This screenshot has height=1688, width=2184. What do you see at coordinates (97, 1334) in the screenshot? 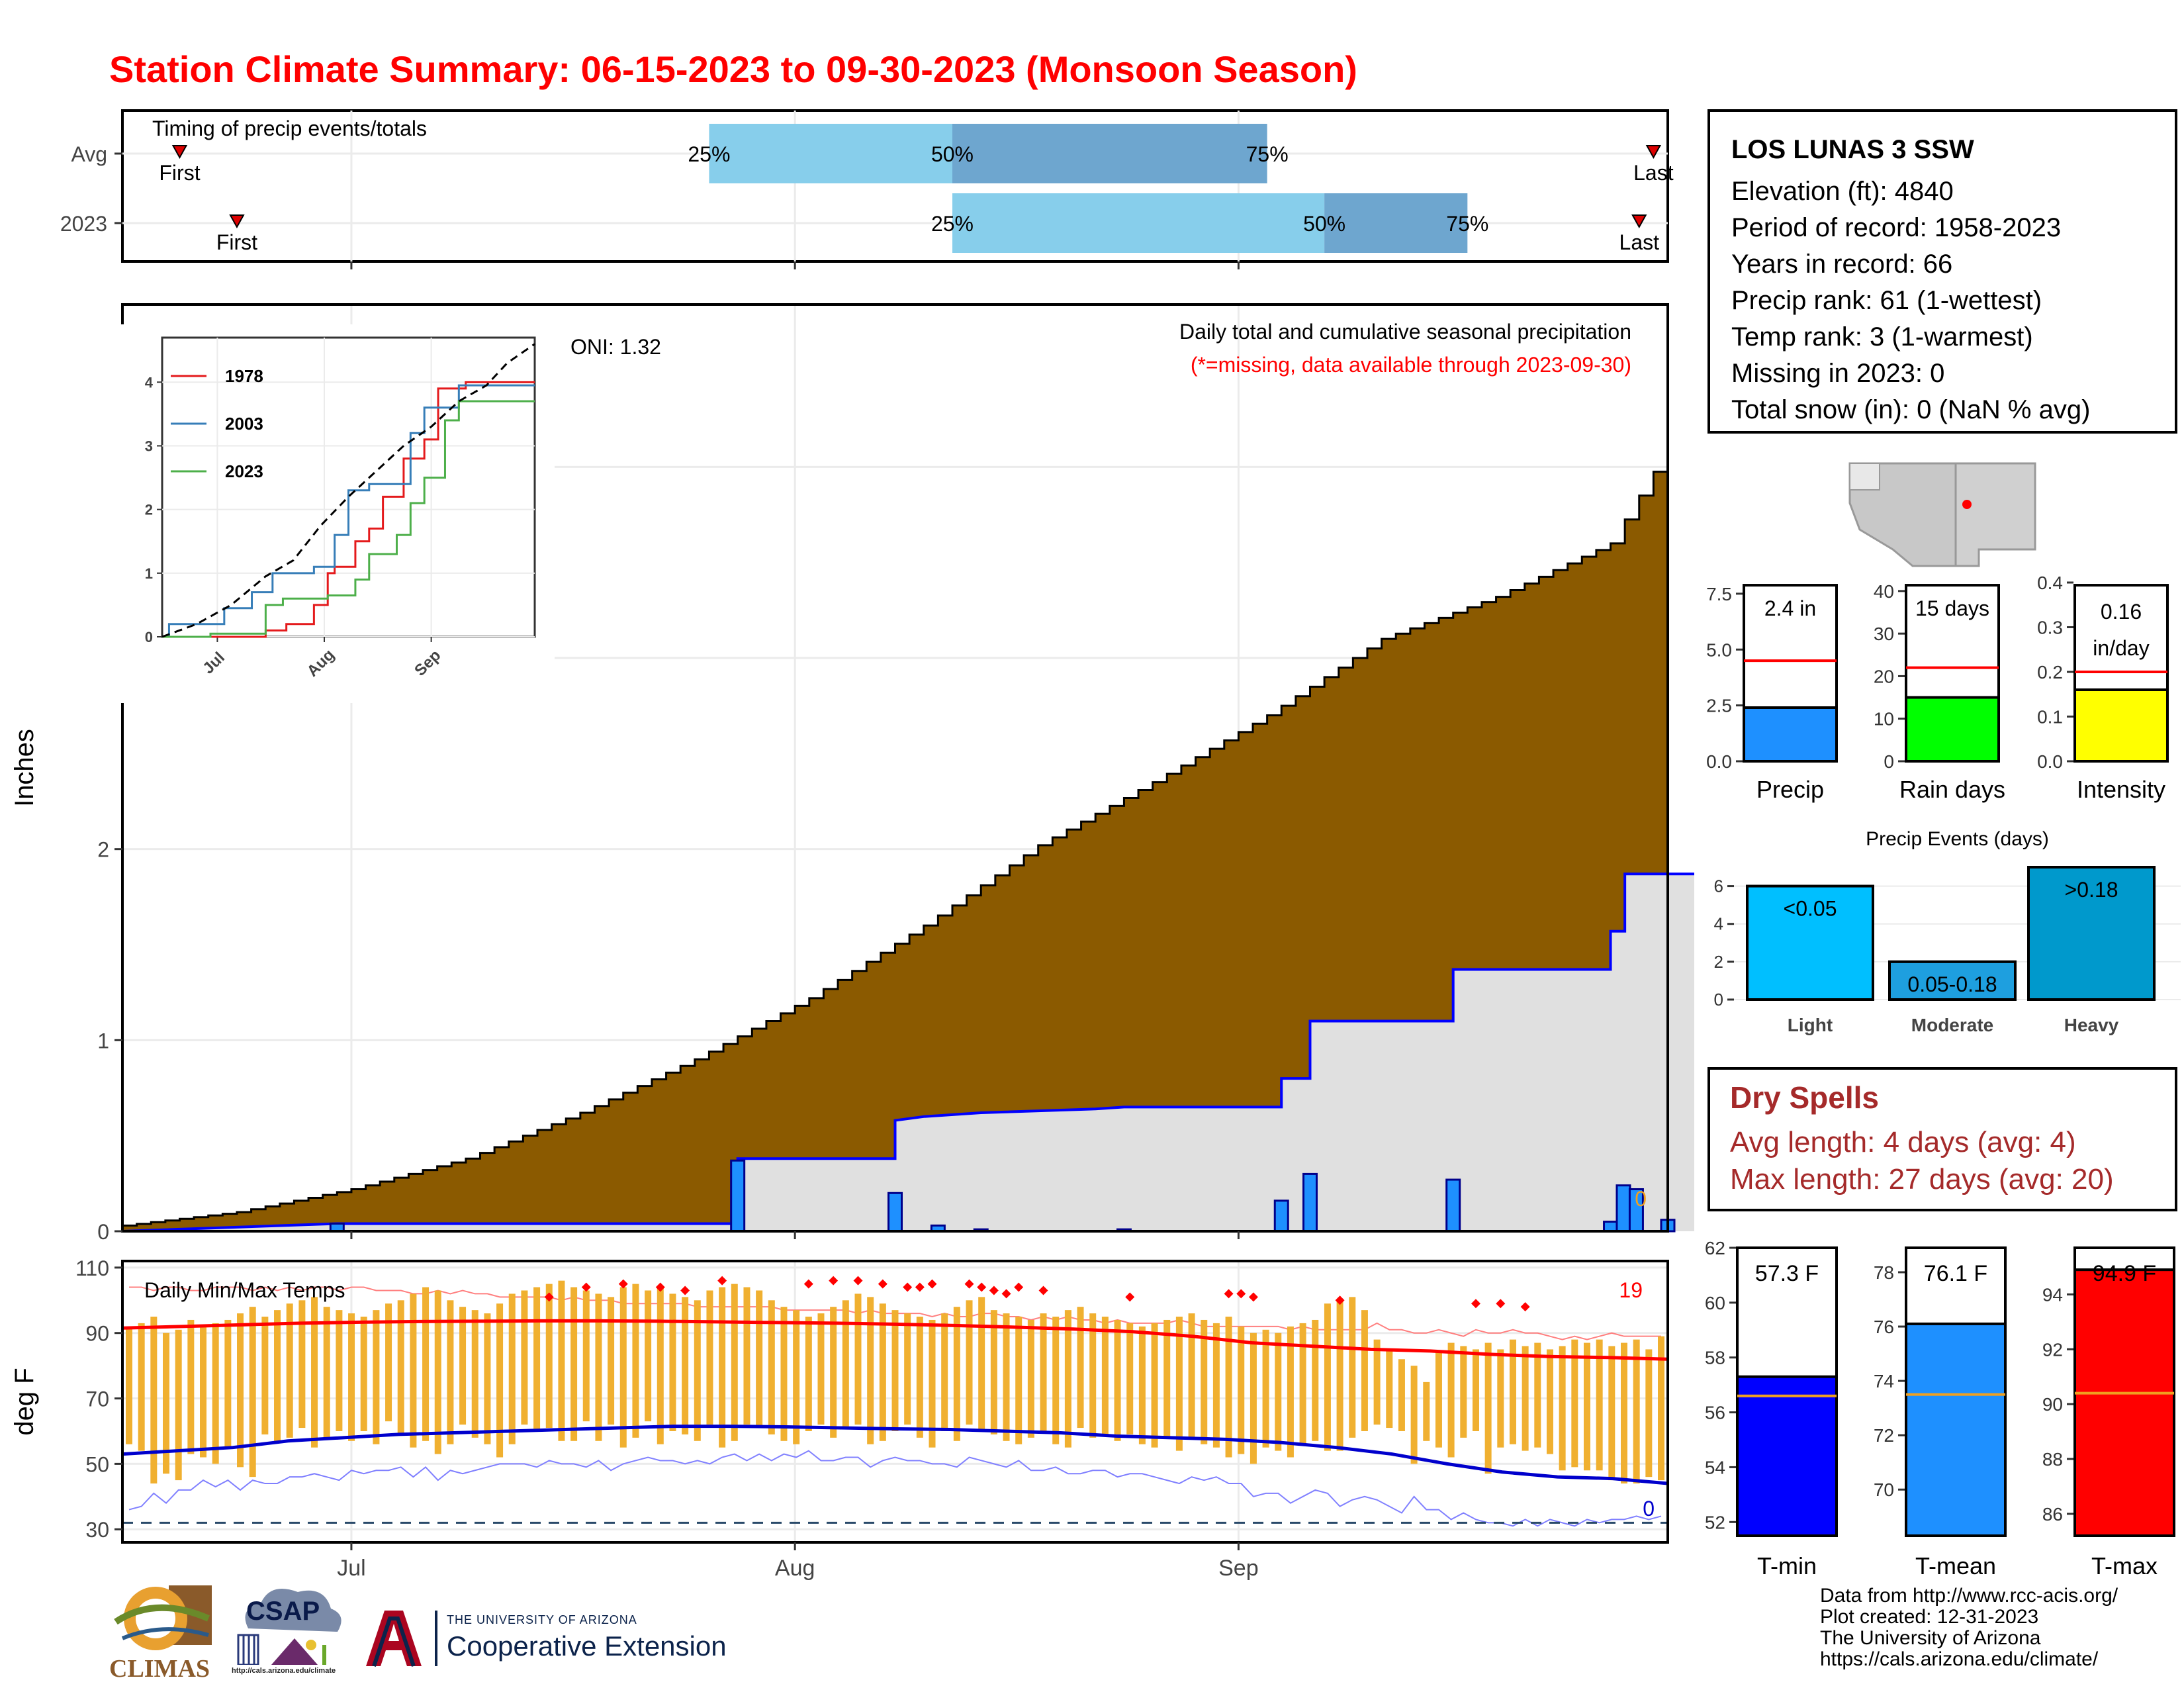
I see `temp-ytick-label: 90` at bounding box center [97, 1334].